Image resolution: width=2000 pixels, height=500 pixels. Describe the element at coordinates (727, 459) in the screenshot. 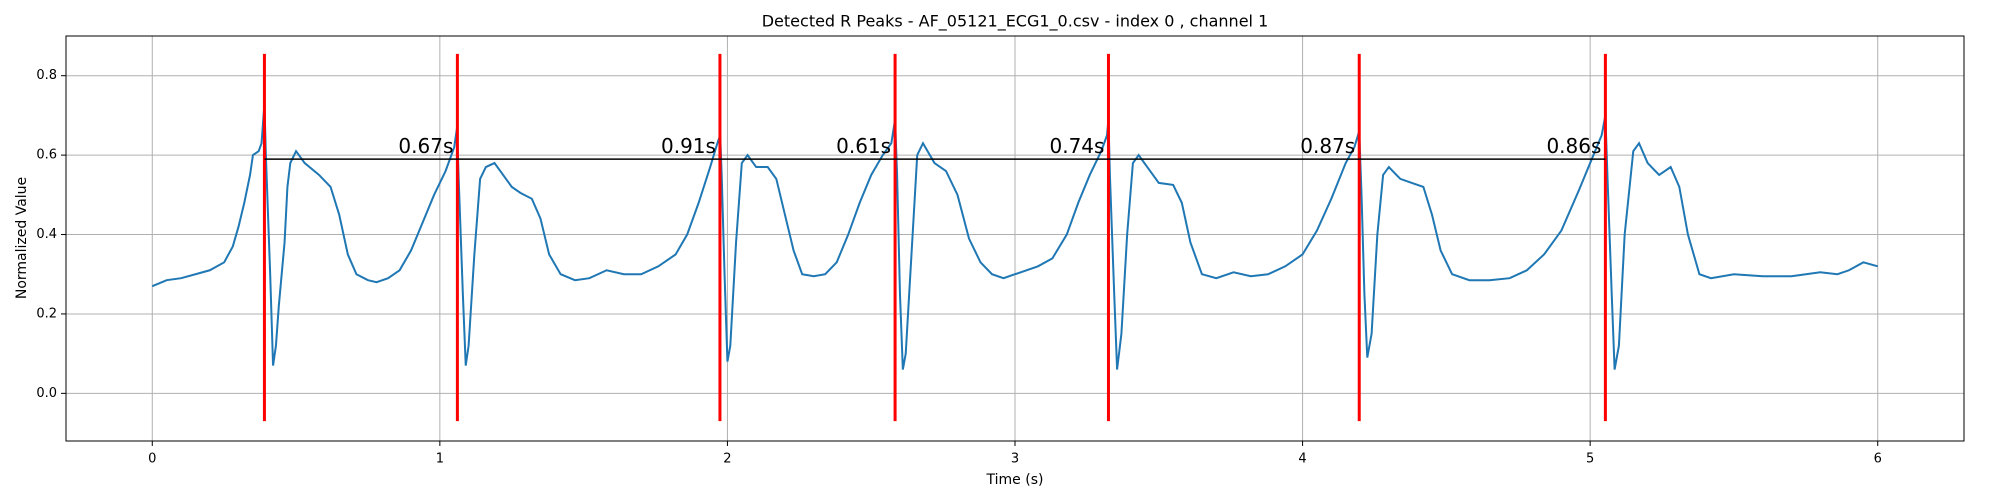

I see `x-tick-label: 2` at that location.